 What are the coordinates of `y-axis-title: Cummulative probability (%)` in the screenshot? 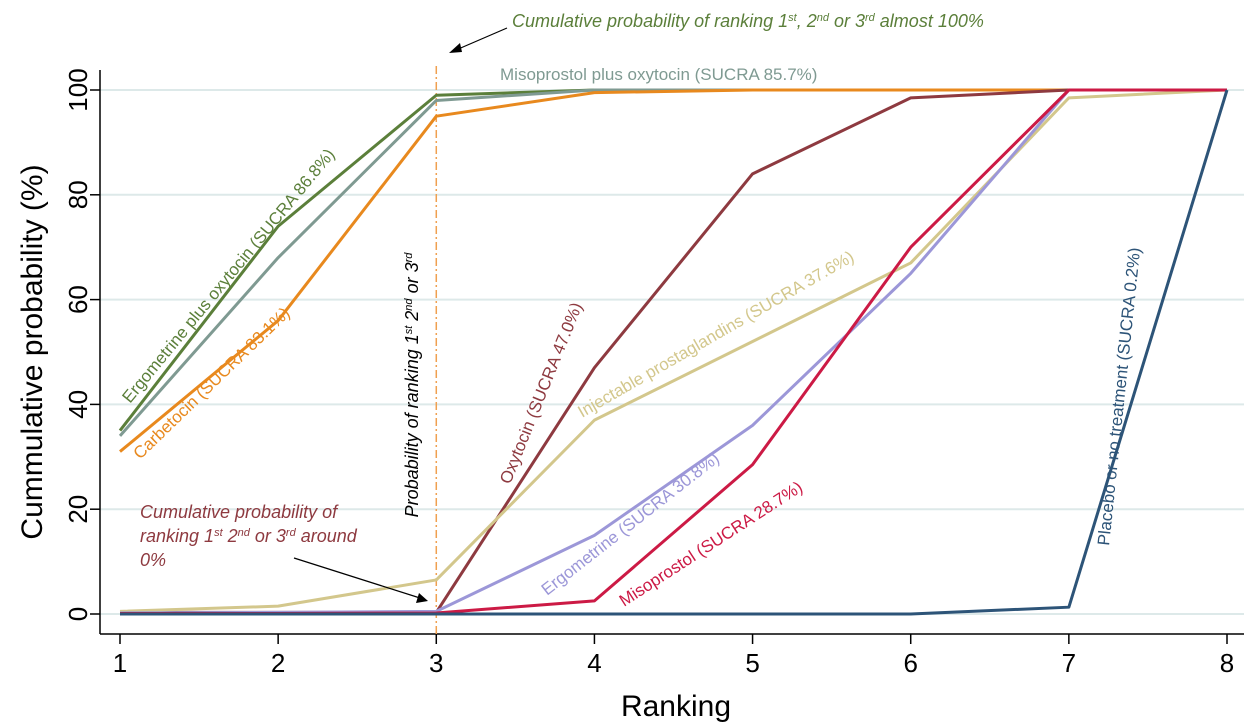 It's located at (32, 351).